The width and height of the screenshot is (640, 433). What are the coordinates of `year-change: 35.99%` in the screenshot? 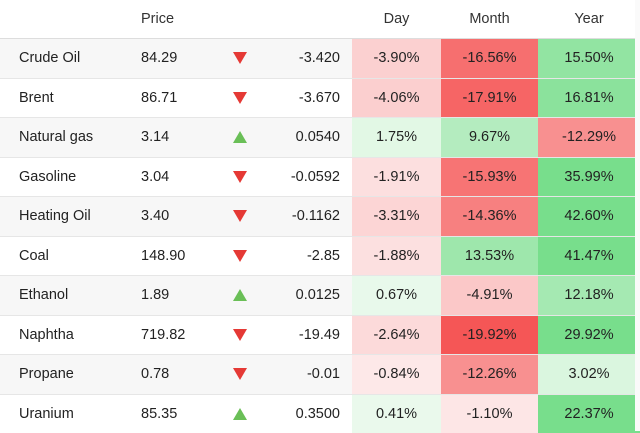 It's located at (589, 177).